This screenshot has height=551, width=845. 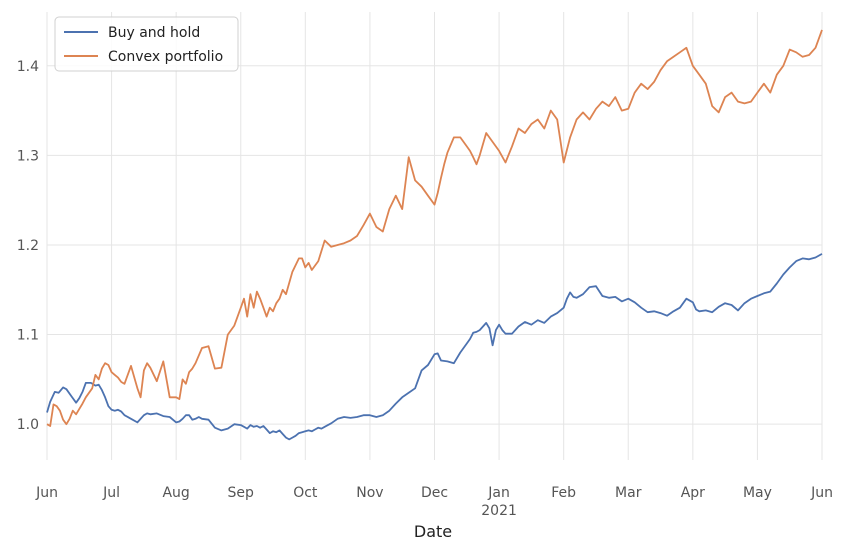 What do you see at coordinates (111, 493) in the screenshot?
I see `x-tick-label: Jul` at bounding box center [111, 493].